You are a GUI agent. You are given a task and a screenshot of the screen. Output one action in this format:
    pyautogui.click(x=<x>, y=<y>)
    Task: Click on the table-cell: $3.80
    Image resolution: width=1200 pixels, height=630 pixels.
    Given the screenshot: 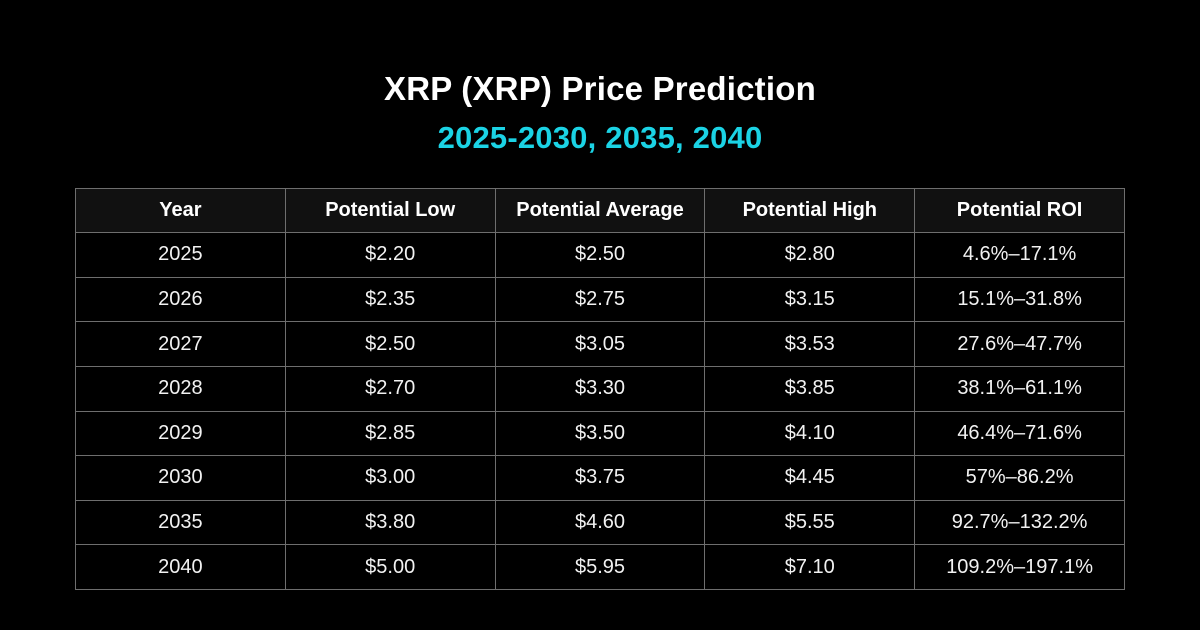 What is the action you would take?
    pyautogui.click(x=390, y=522)
    